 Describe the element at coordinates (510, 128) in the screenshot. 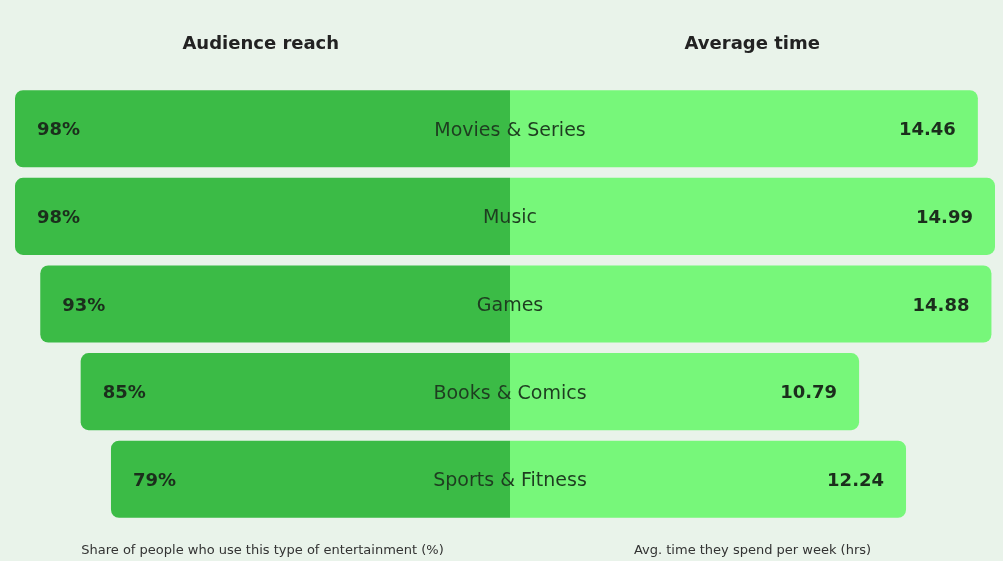

I see `y-tick-label: Movies & Series` at that location.